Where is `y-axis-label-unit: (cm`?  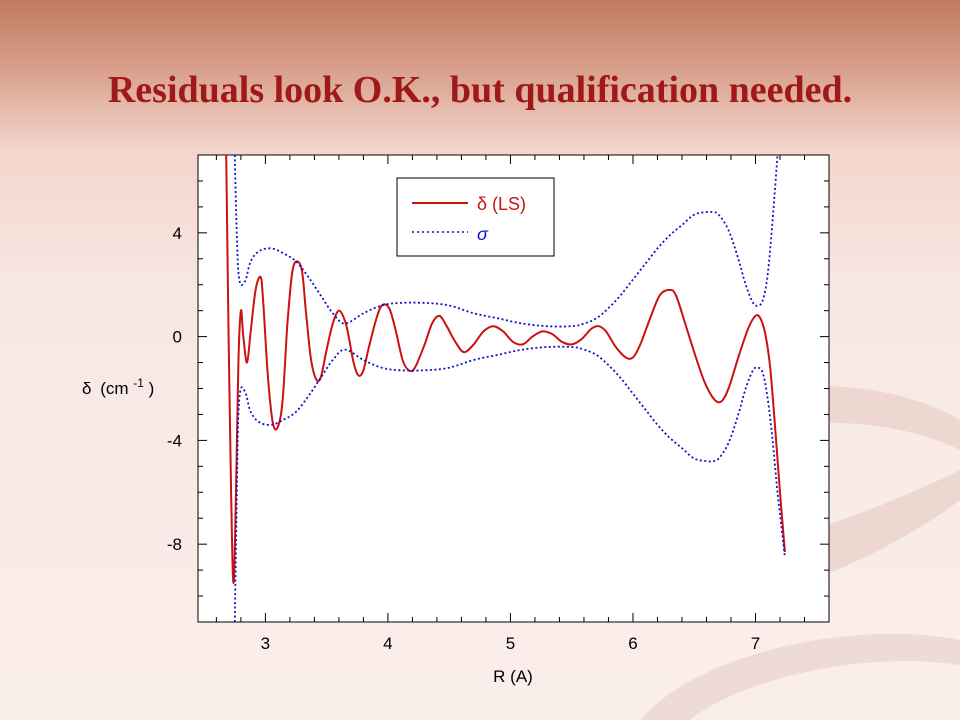 y-axis-label-unit: (cm is located at coordinates (114, 388).